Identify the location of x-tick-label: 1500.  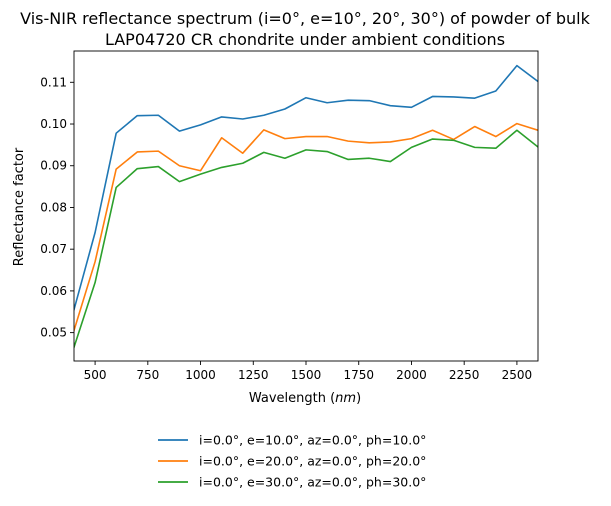
(306, 375).